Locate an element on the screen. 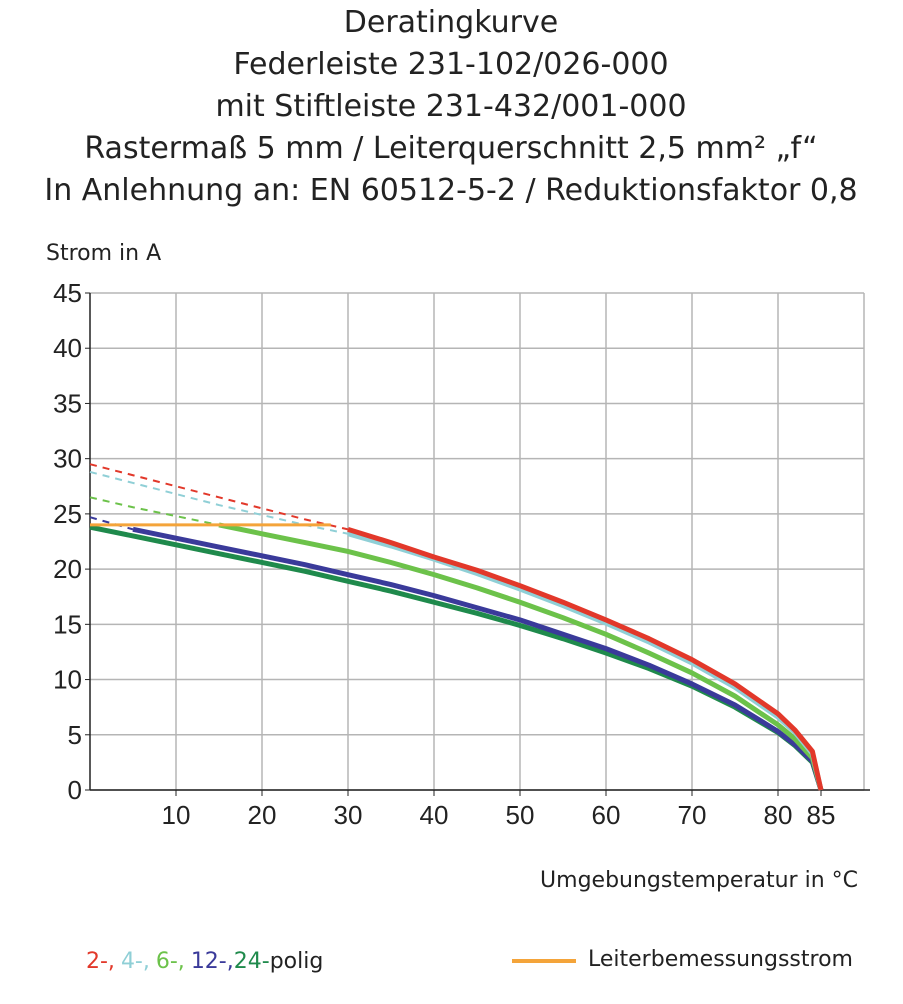 The width and height of the screenshot is (903, 1004). y-tick-label: 25 is located at coordinates (67, 514).